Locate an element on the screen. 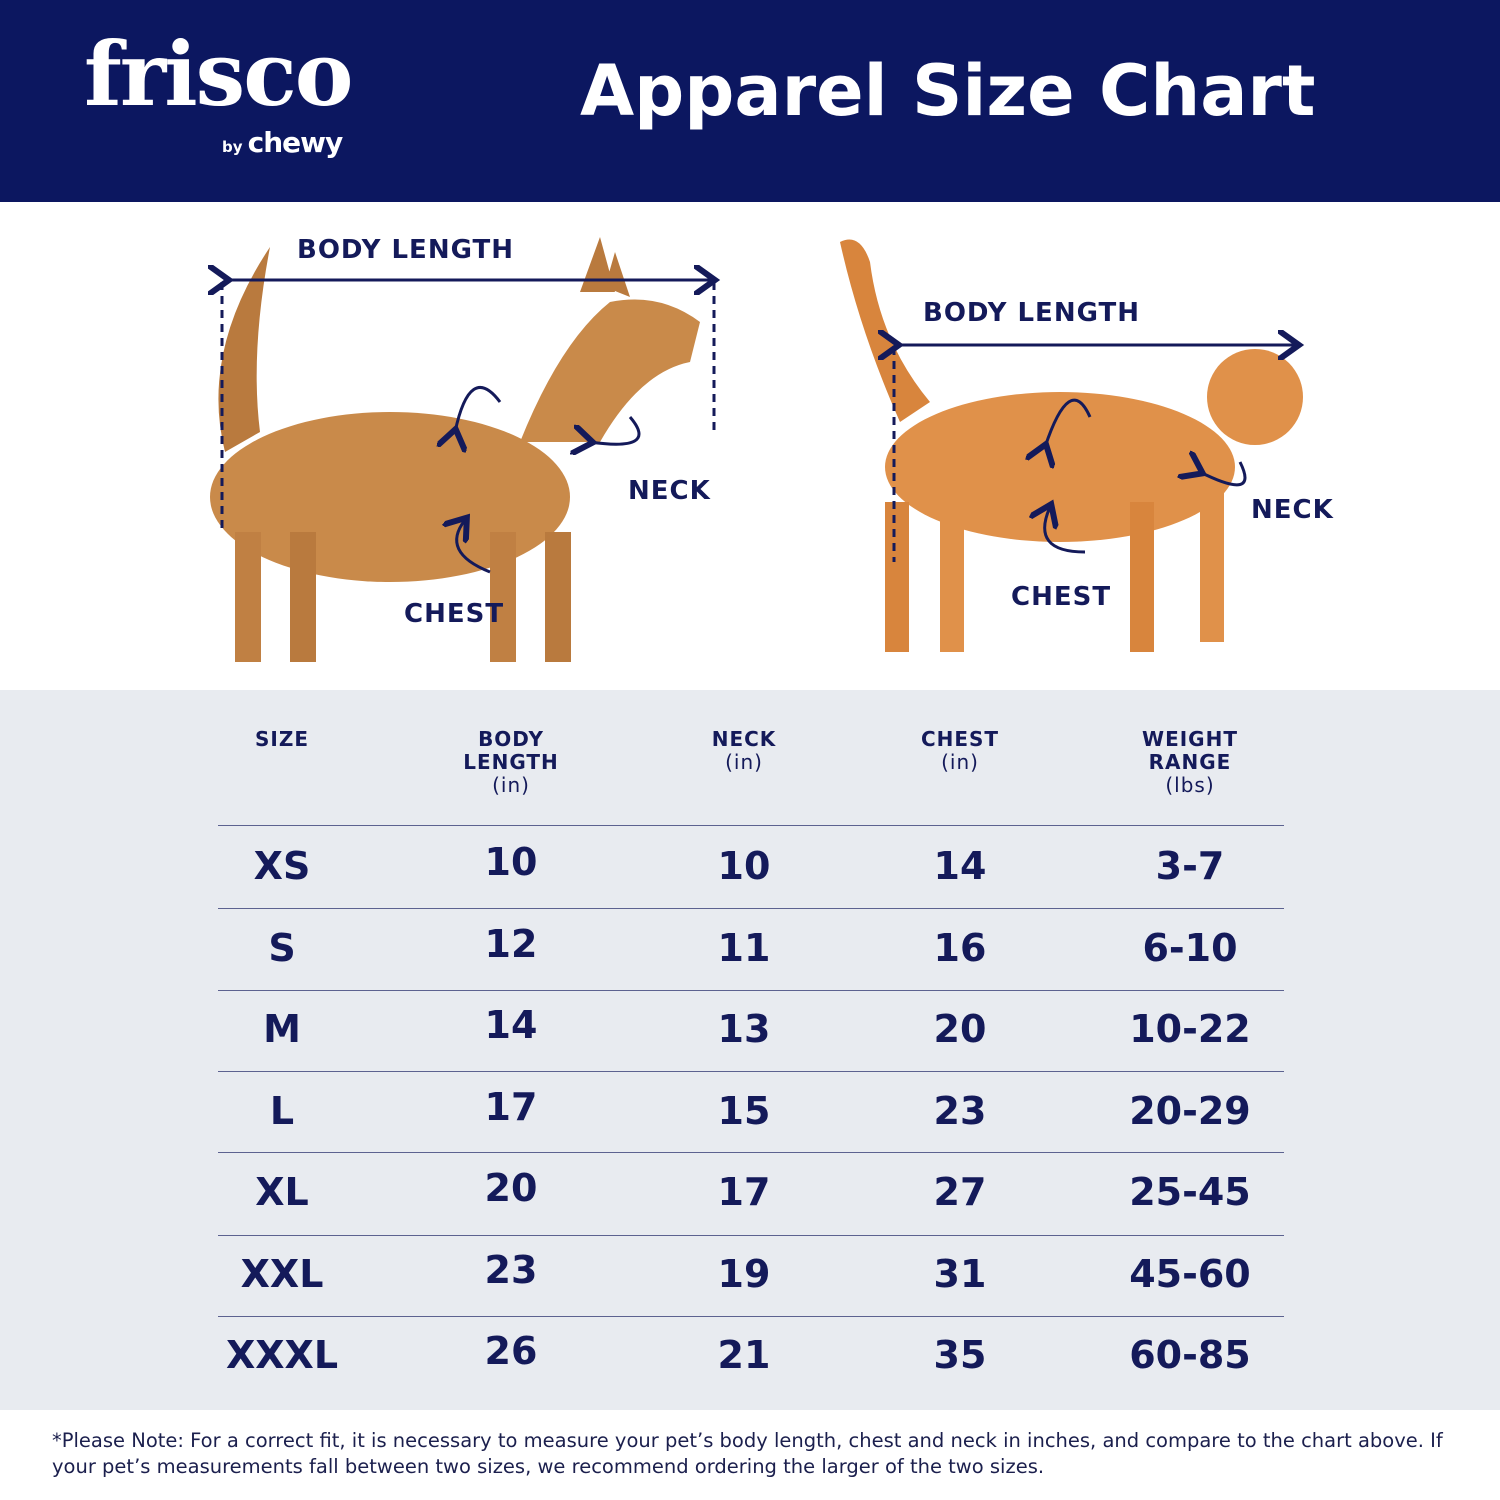  dog-neck-arrow is located at coordinates (615, 430).